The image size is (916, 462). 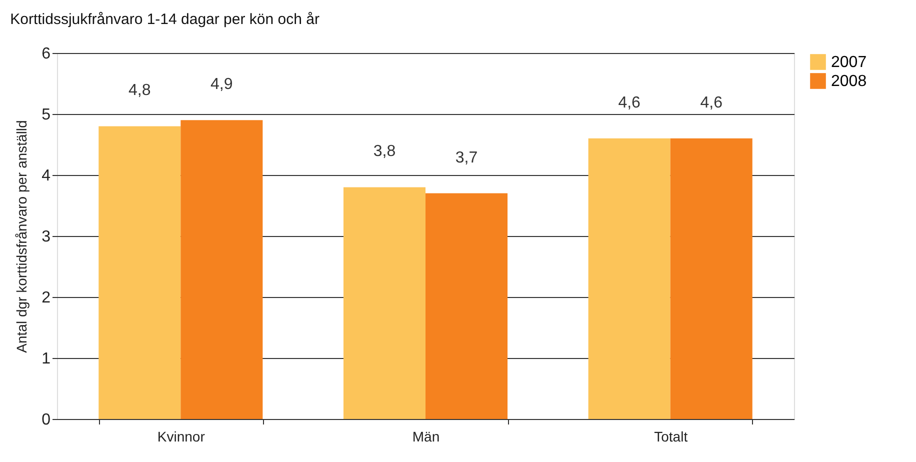 What do you see at coordinates (384, 151) in the screenshot?
I see `data-label: 3,8` at bounding box center [384, 151].